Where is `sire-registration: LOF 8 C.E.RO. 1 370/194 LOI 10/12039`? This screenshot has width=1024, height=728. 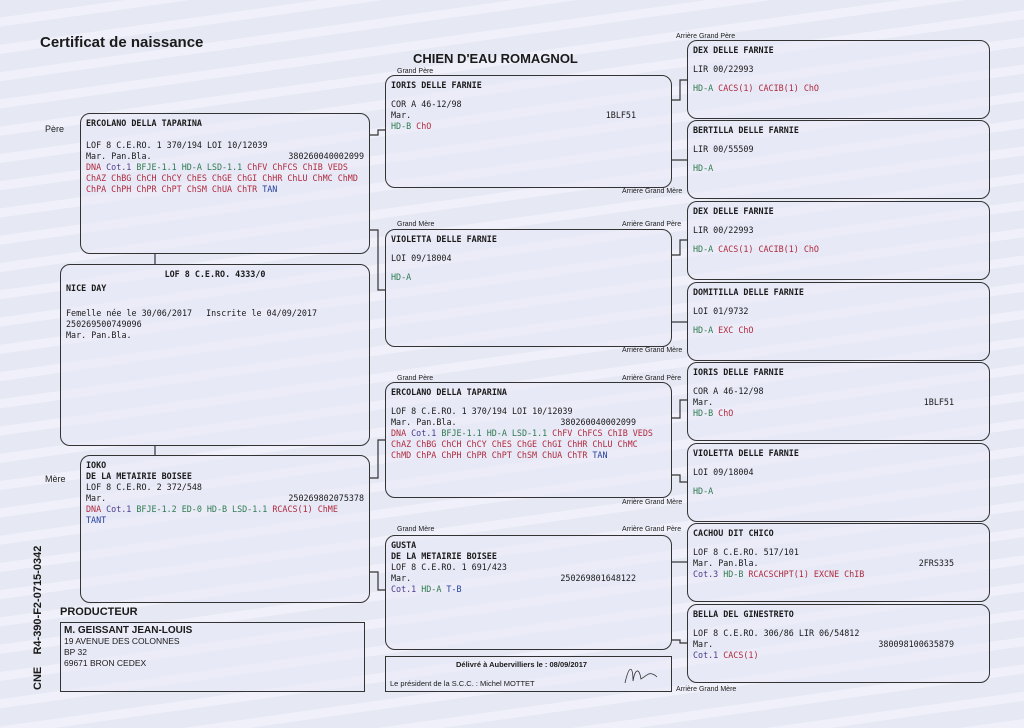 sire-registration: LOF 8 C.E.RO. 1 370/194 LOI 10/12039 is located at coordinates (177, 145).